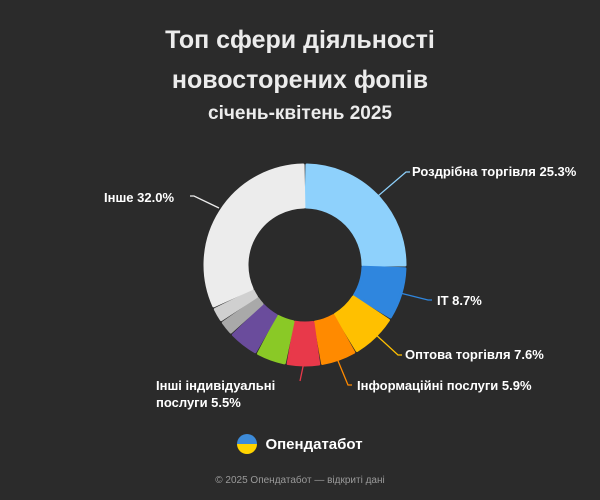 The height and width of the screenshot is (500, 600). I want to click on opendatabot-logo-icon, so click(247, 444).